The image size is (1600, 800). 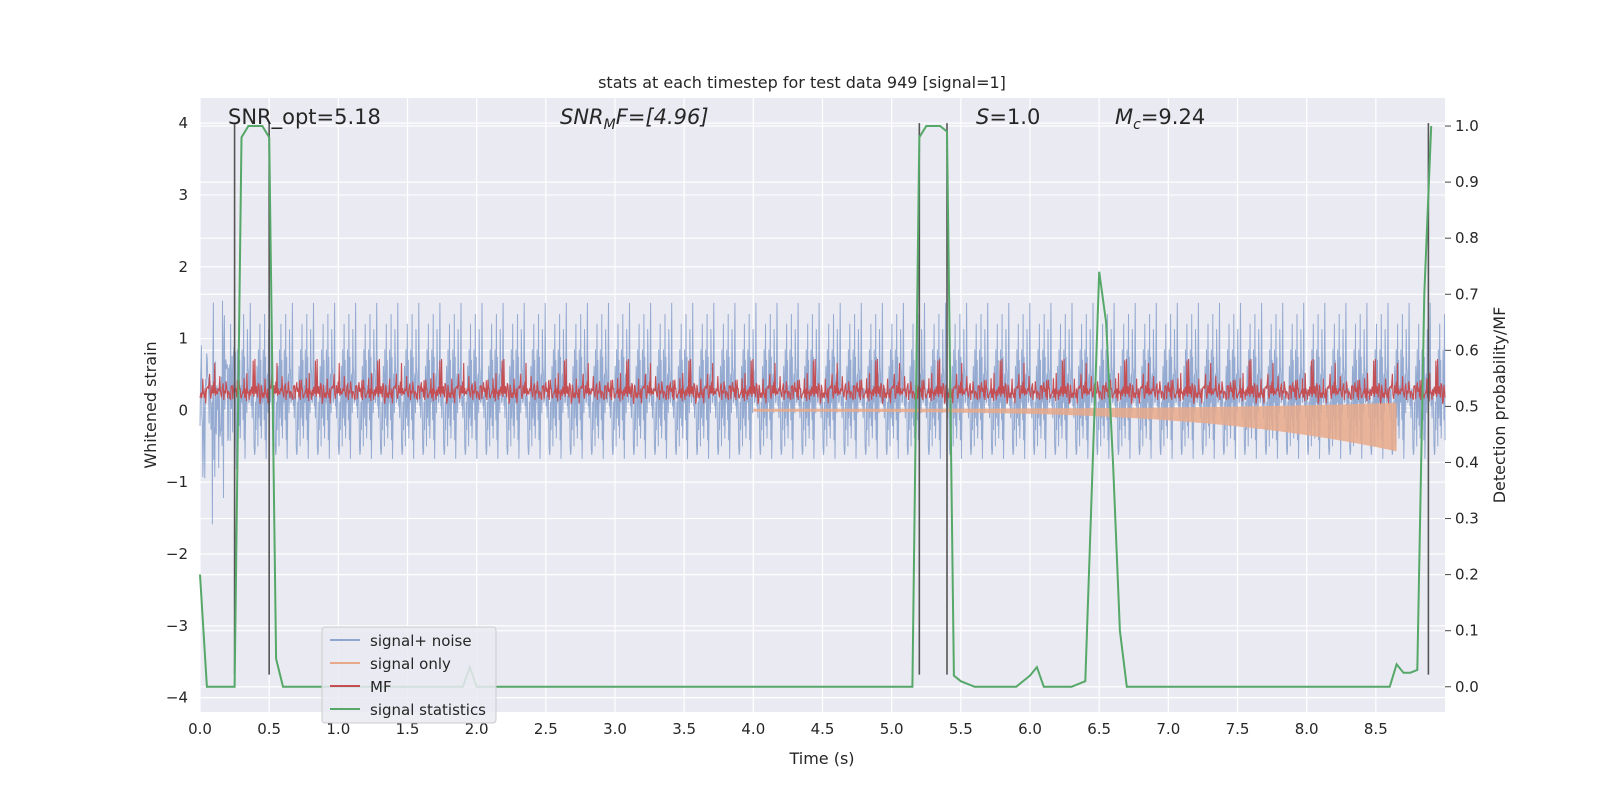 What do you see at coordinates (1030, 729) in the screenshot?
I see `x-tick-label: 6.0` at bounding box center [1030, 729].